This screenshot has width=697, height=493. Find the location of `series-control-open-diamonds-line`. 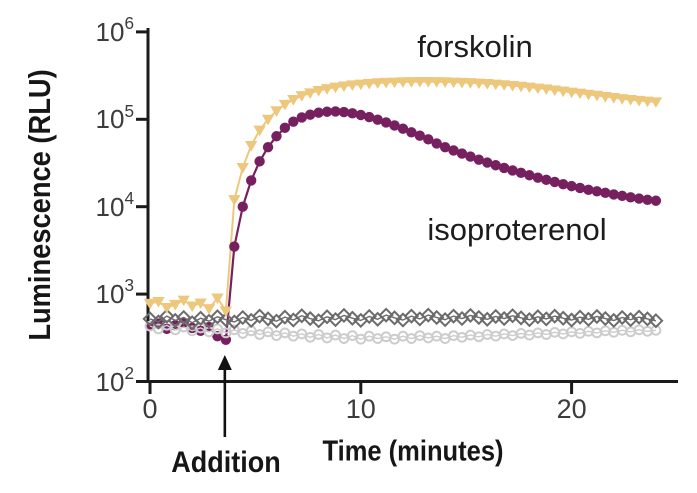

series-control-open-diamonds-line is located at coordinates (403, 319).